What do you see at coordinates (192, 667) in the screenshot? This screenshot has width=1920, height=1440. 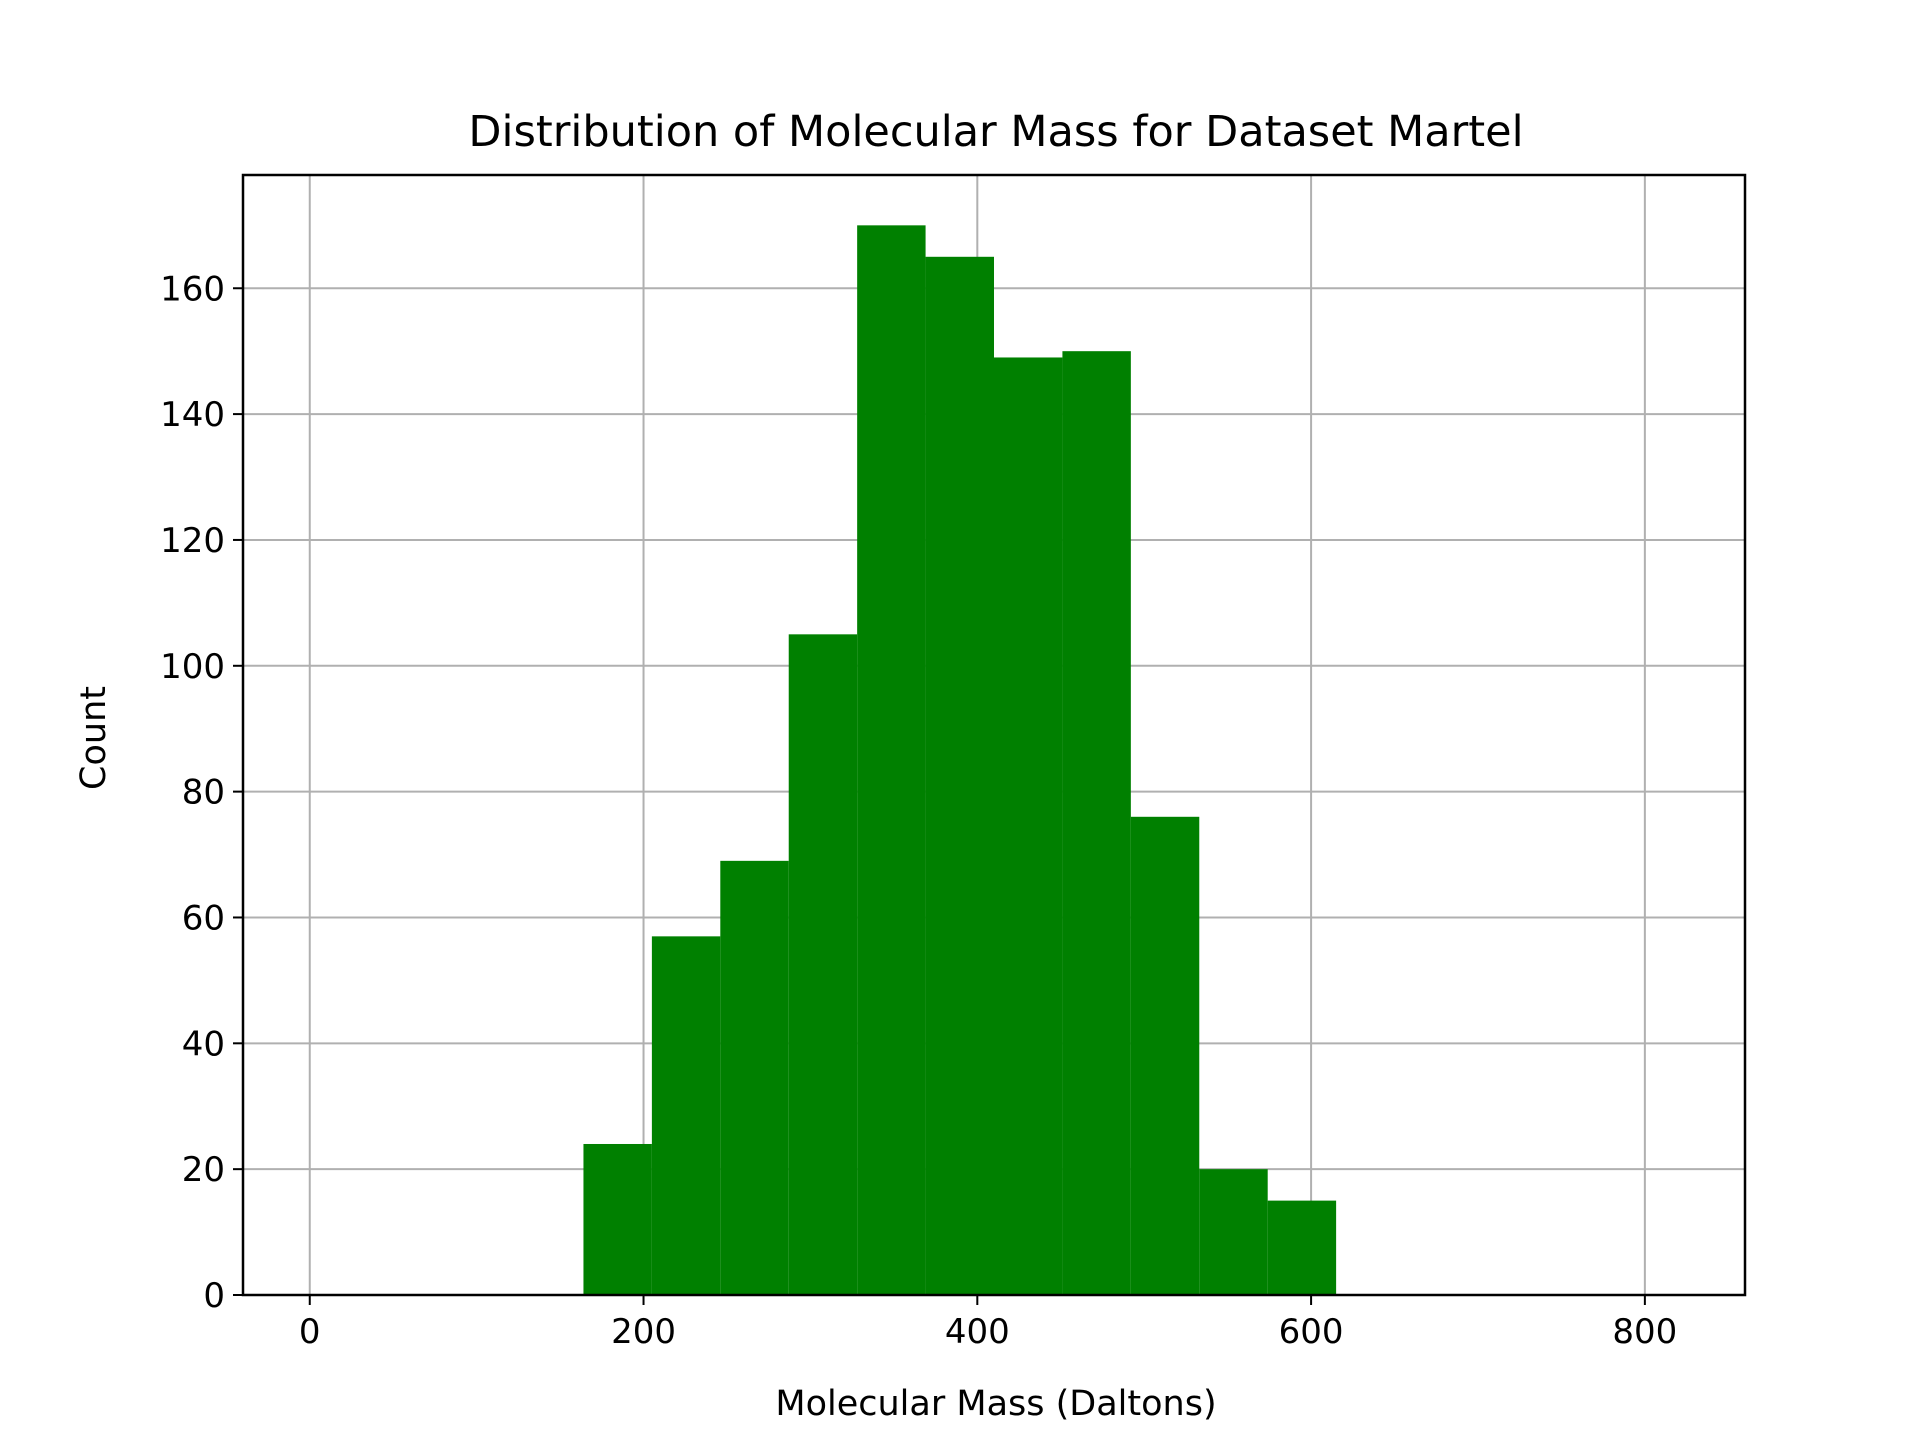 I see `y-tick-label: 100` at bounding box center [192, 667].